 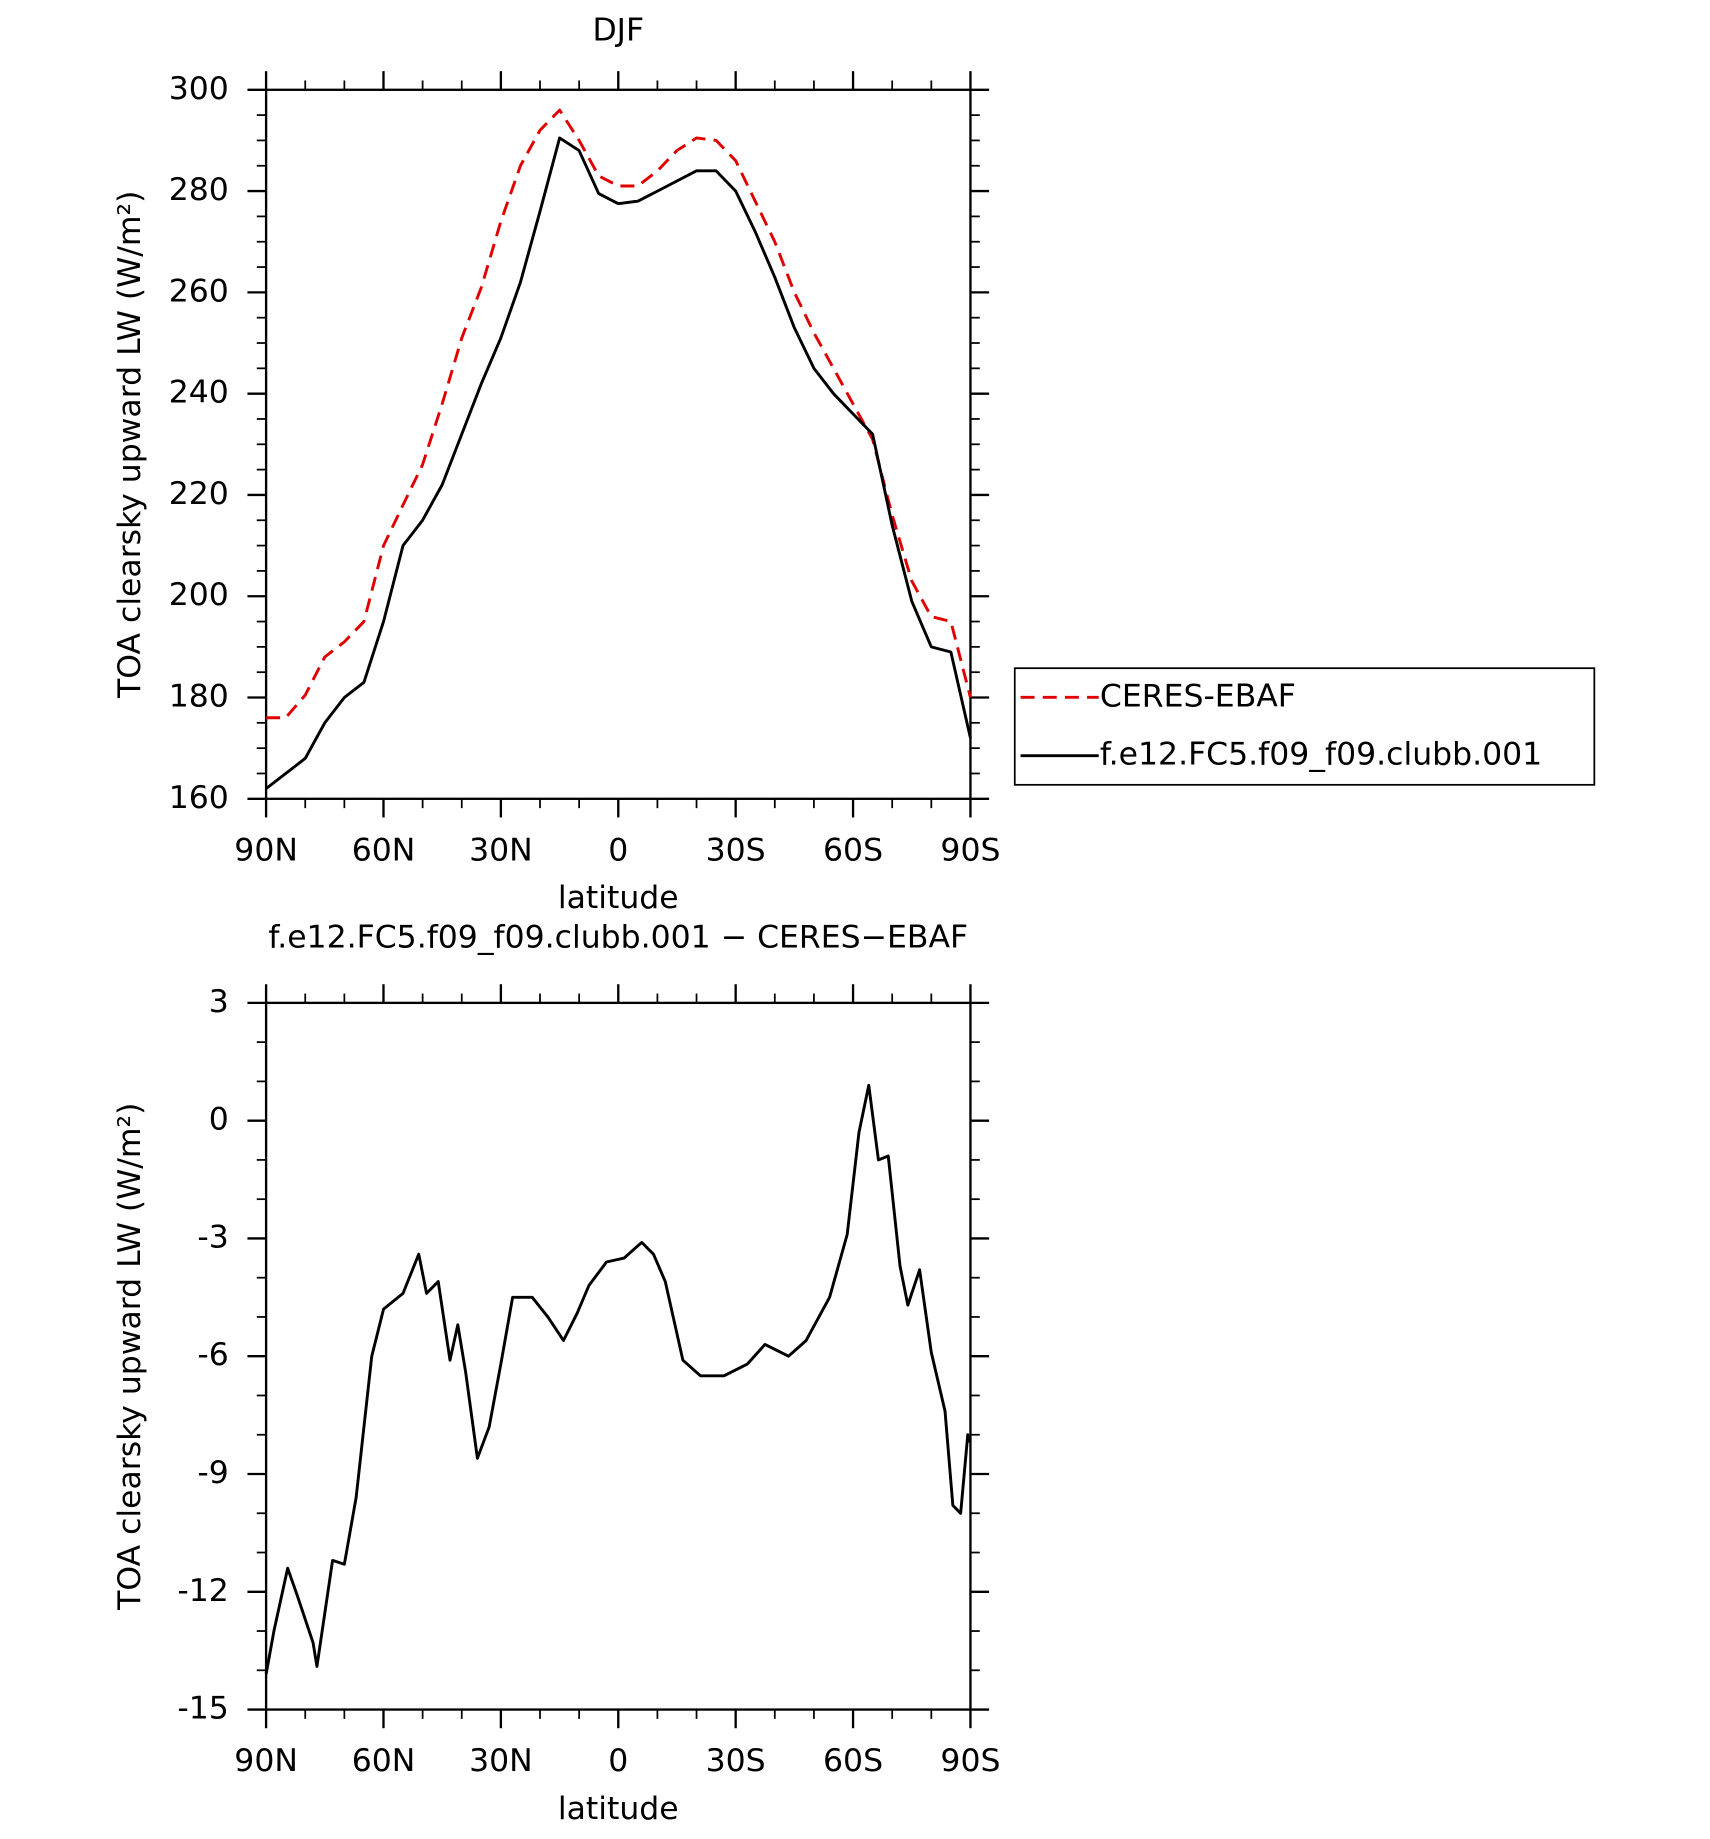 What do you see at coordinates (219, 1120) in the screenshot?
I see `y-tick-label: 0` at bounding box center [219, 1120].